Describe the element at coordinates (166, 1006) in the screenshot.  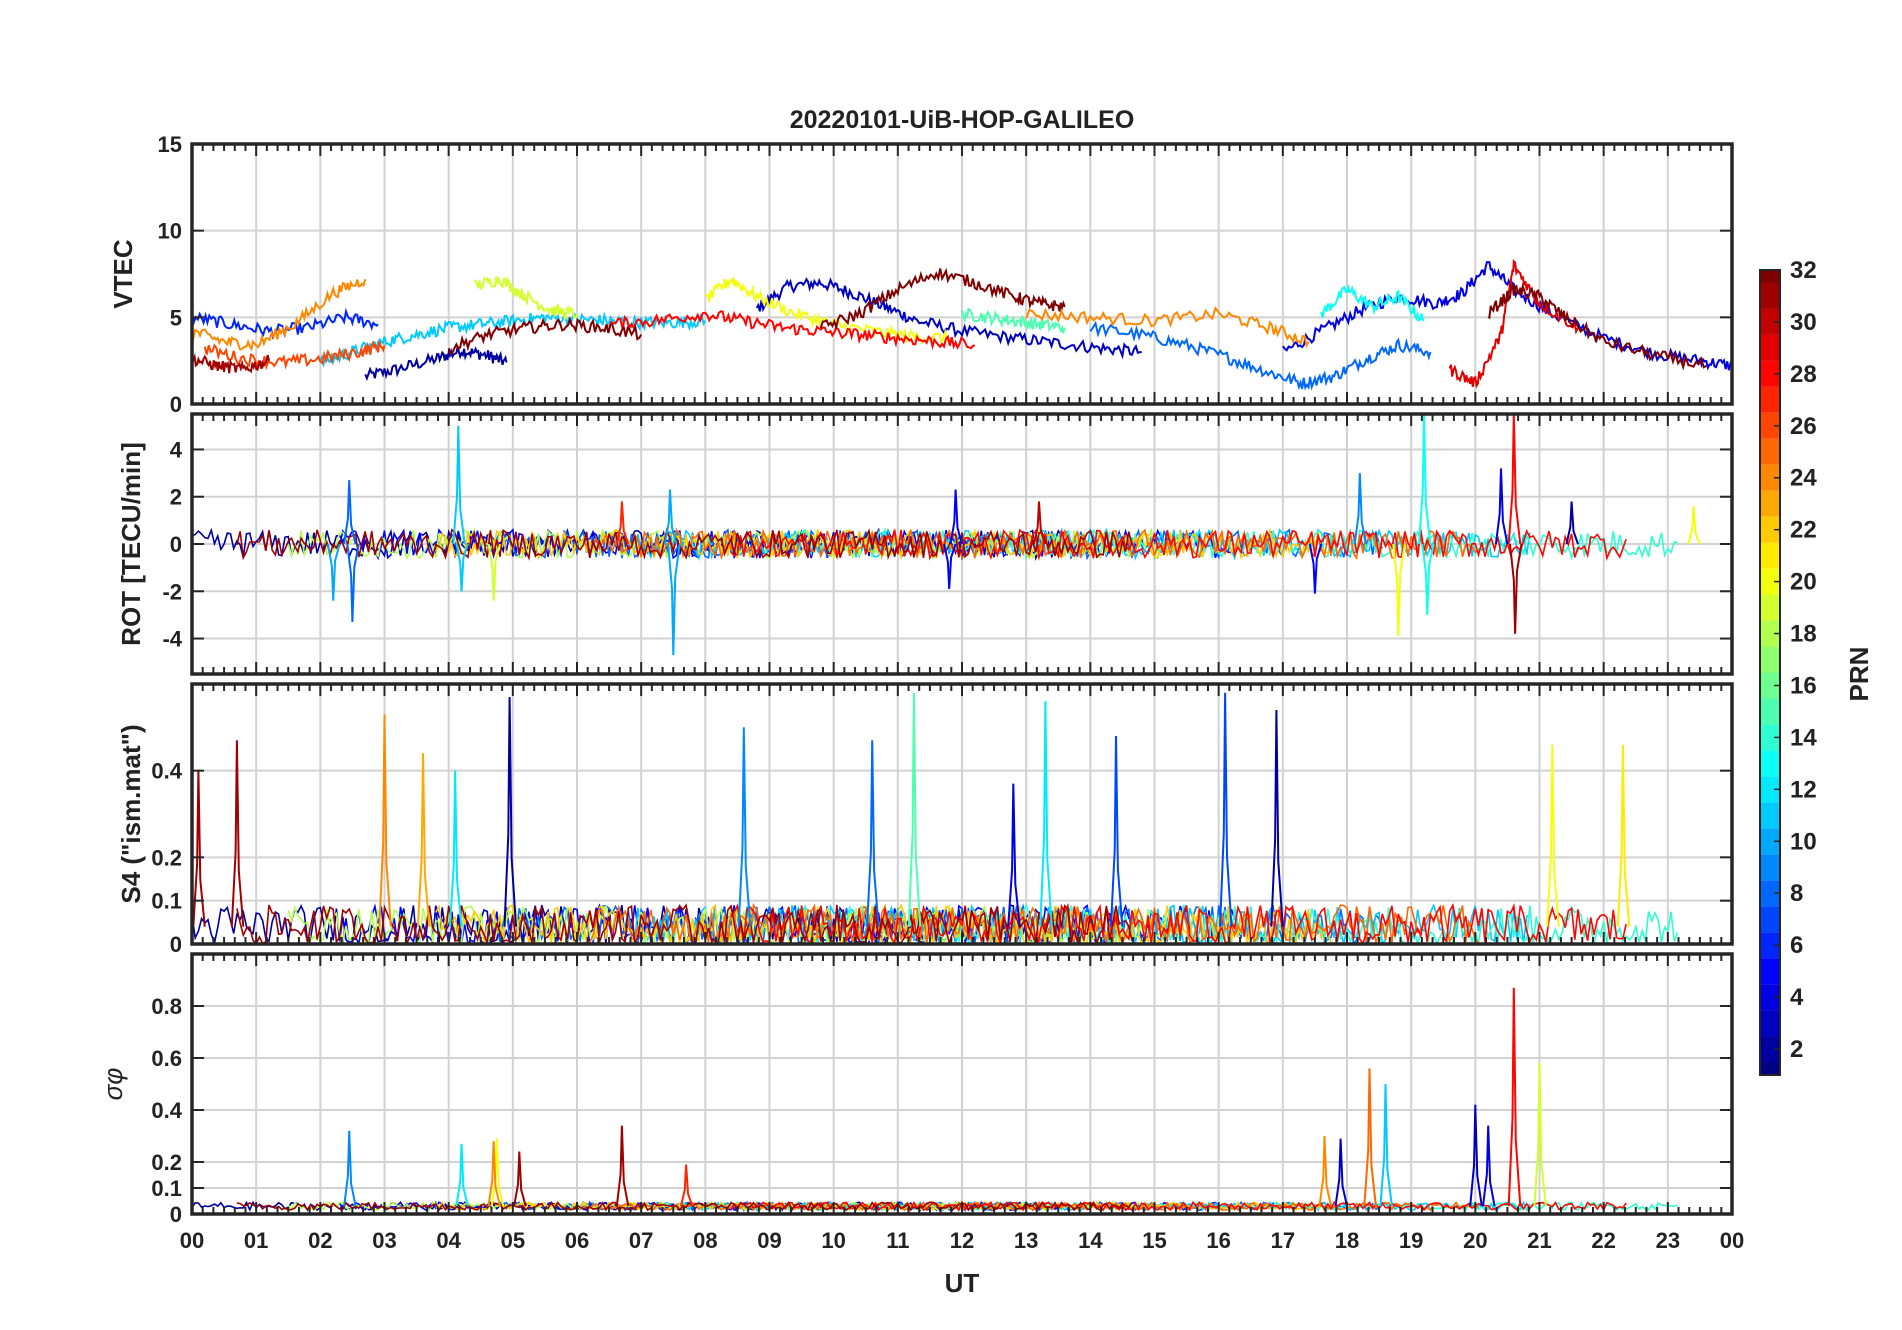
I see `y-tick-label: 0.8` at that location.